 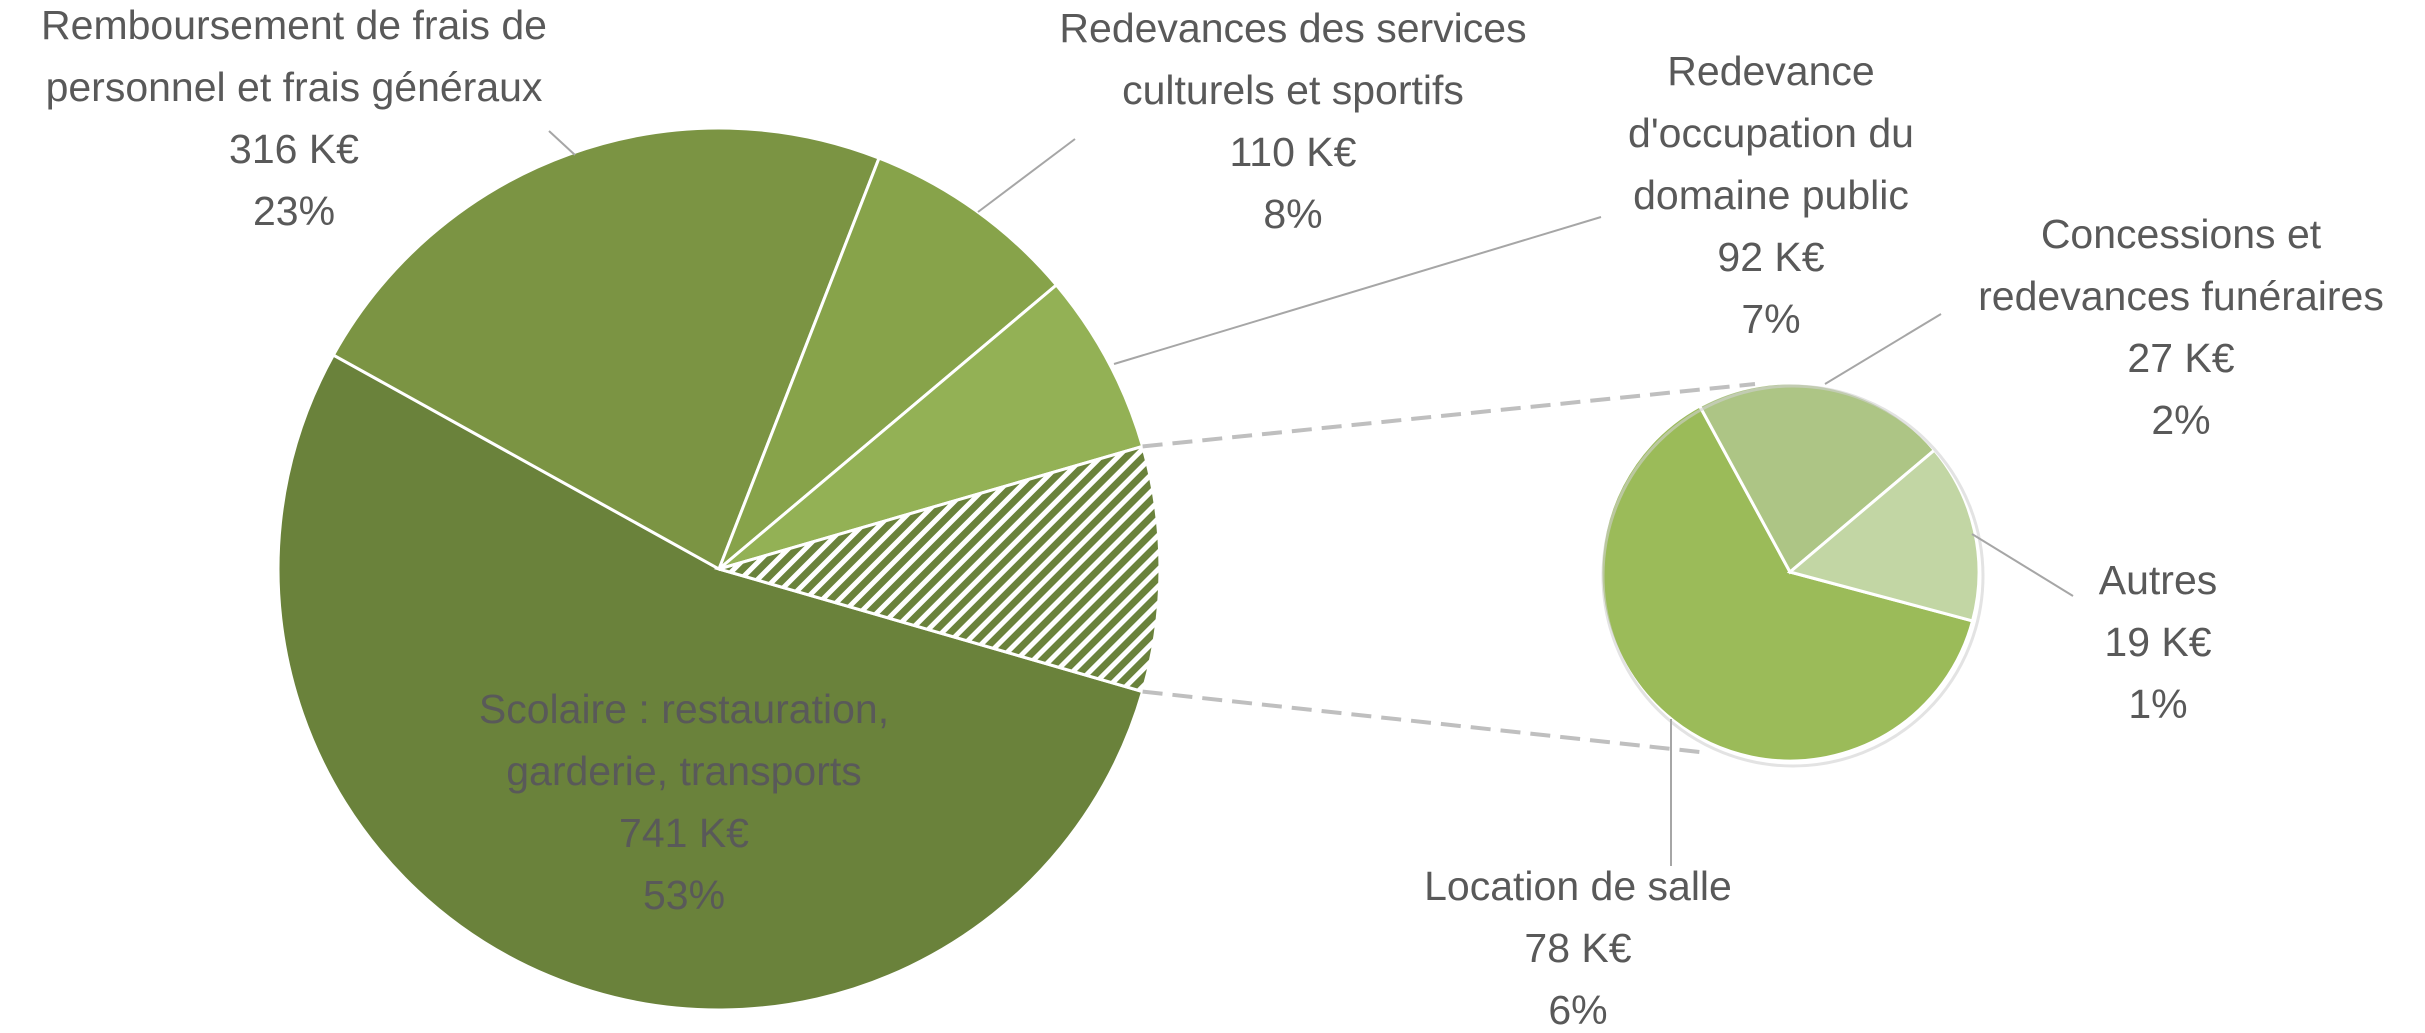 What do you see at coordinates (1770, 257) in the screenshot?
I see `data-label-value: 92 K€` at bounding box center [1770, 257].